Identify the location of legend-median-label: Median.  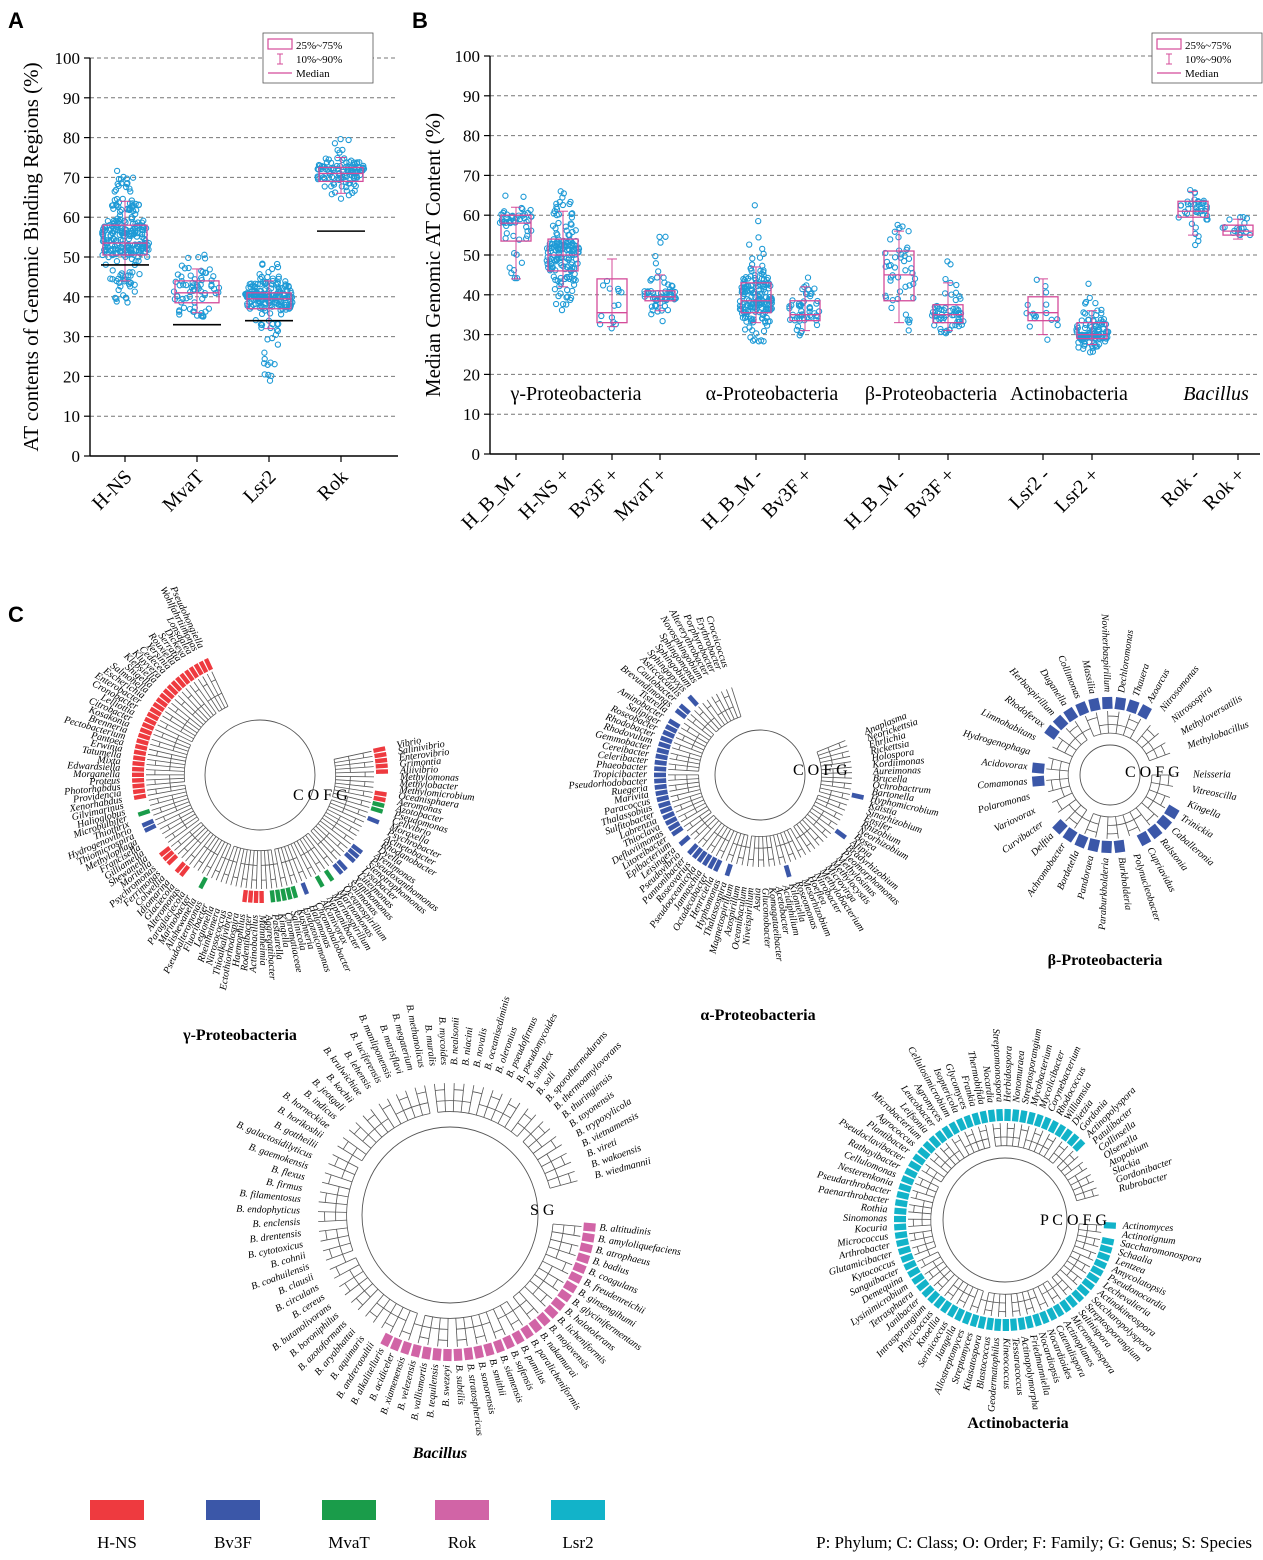
(1202, 74).